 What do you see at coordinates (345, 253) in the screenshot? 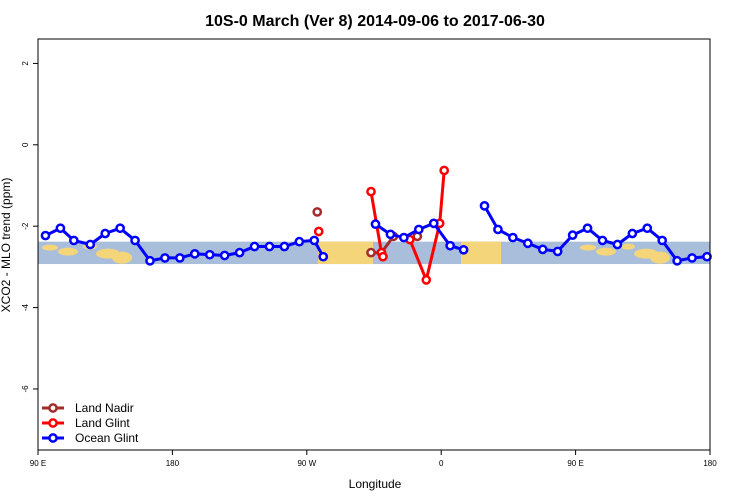
I see `land-americas` at bounding box center [345, 253].